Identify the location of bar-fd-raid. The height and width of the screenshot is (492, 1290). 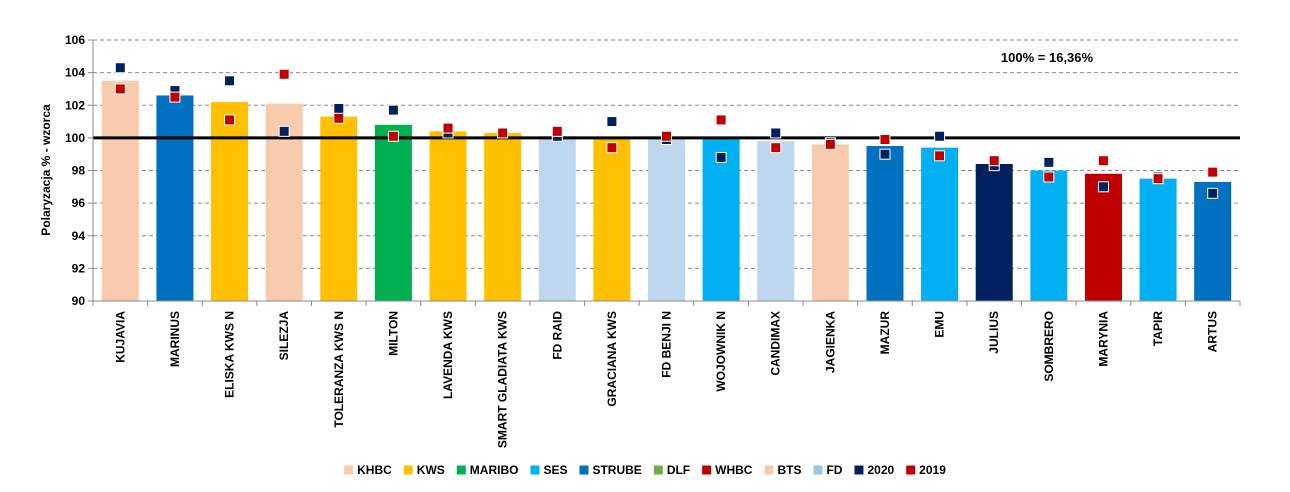
(557, 218).